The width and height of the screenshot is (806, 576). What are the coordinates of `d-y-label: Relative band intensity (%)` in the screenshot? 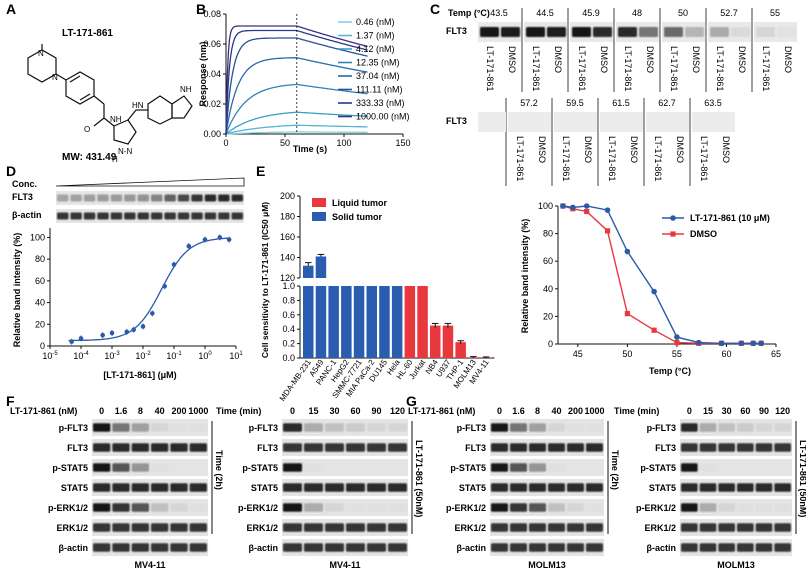 It's located at (17, 290).